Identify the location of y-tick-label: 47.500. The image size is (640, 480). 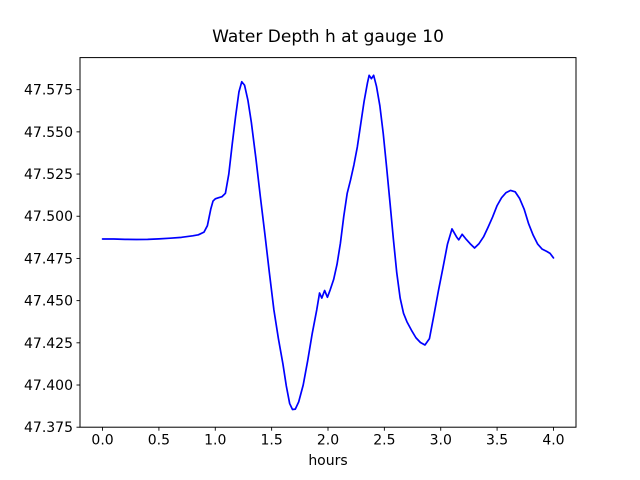
(48, 217).